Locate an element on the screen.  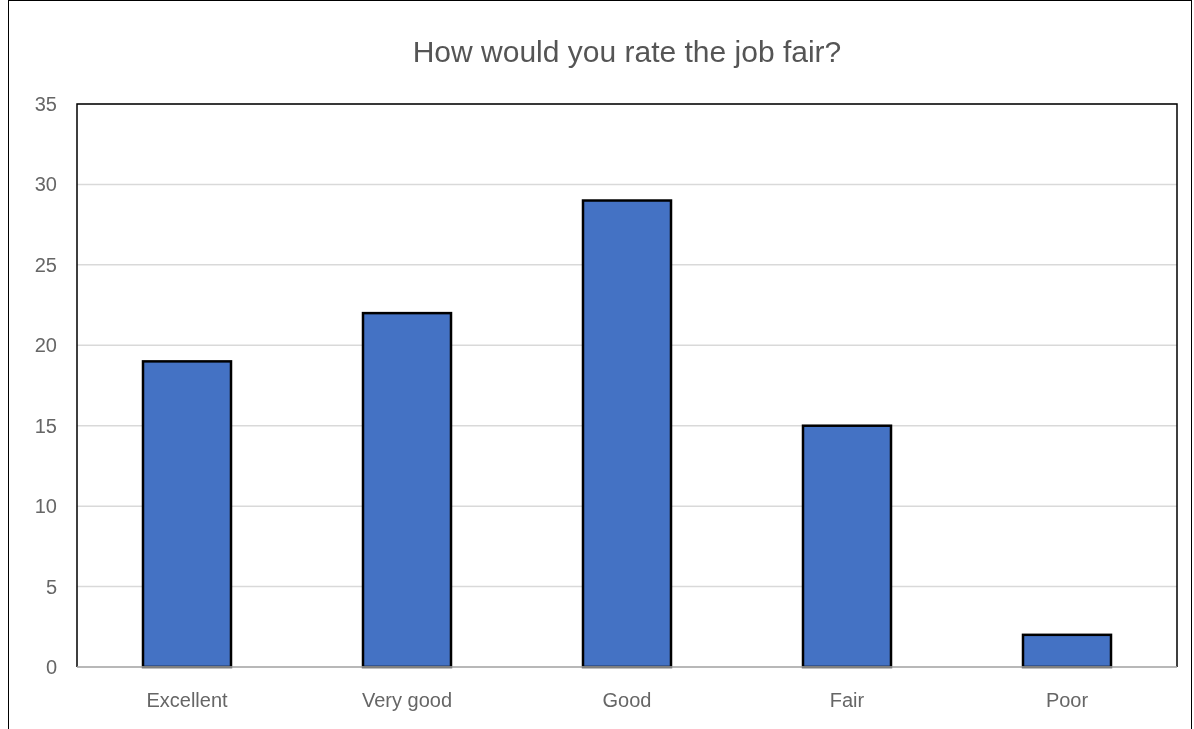
x-tick-label: Poor is located at coordinates (1067, 700).